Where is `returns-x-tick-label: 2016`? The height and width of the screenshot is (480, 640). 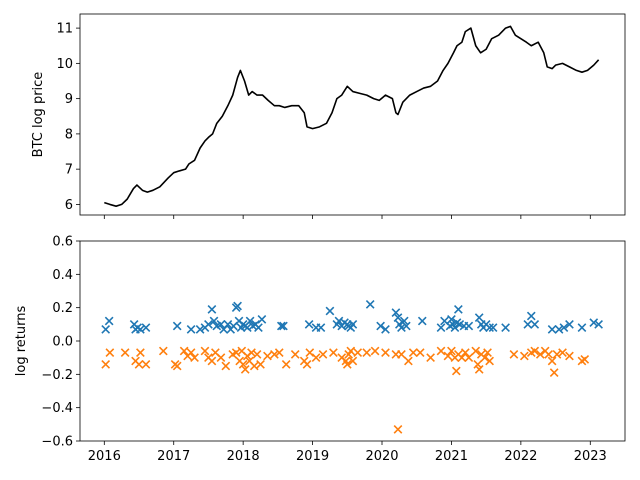
returns-x-tick-label: 2016 is located at coordinates (104, 456).